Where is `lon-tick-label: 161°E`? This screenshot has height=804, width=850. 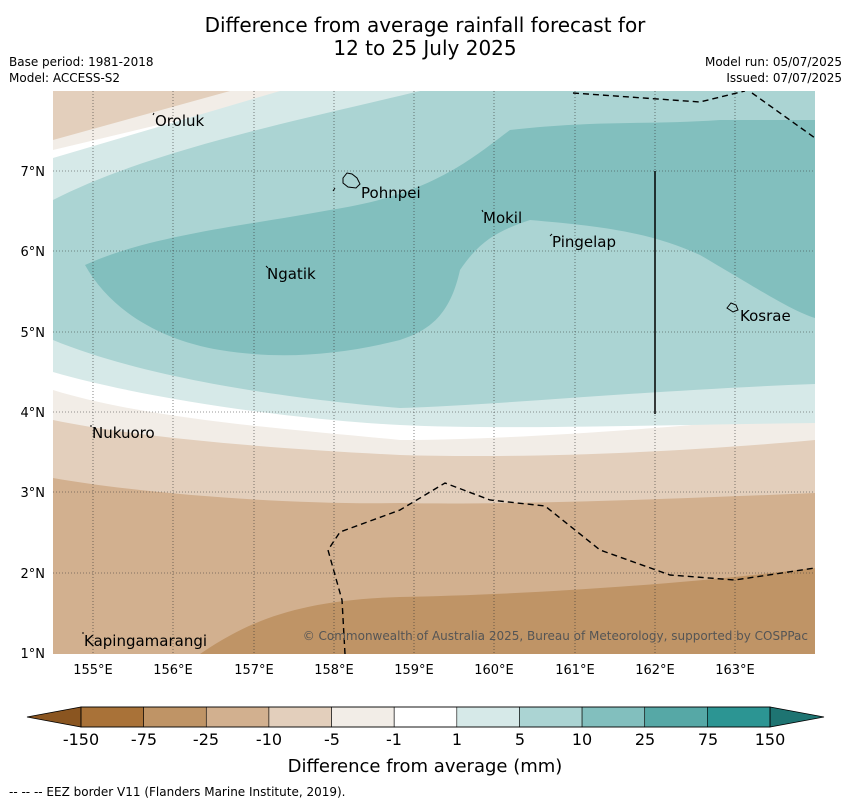
lon-tick-label: 161°E is located at coordinates (575, 670).